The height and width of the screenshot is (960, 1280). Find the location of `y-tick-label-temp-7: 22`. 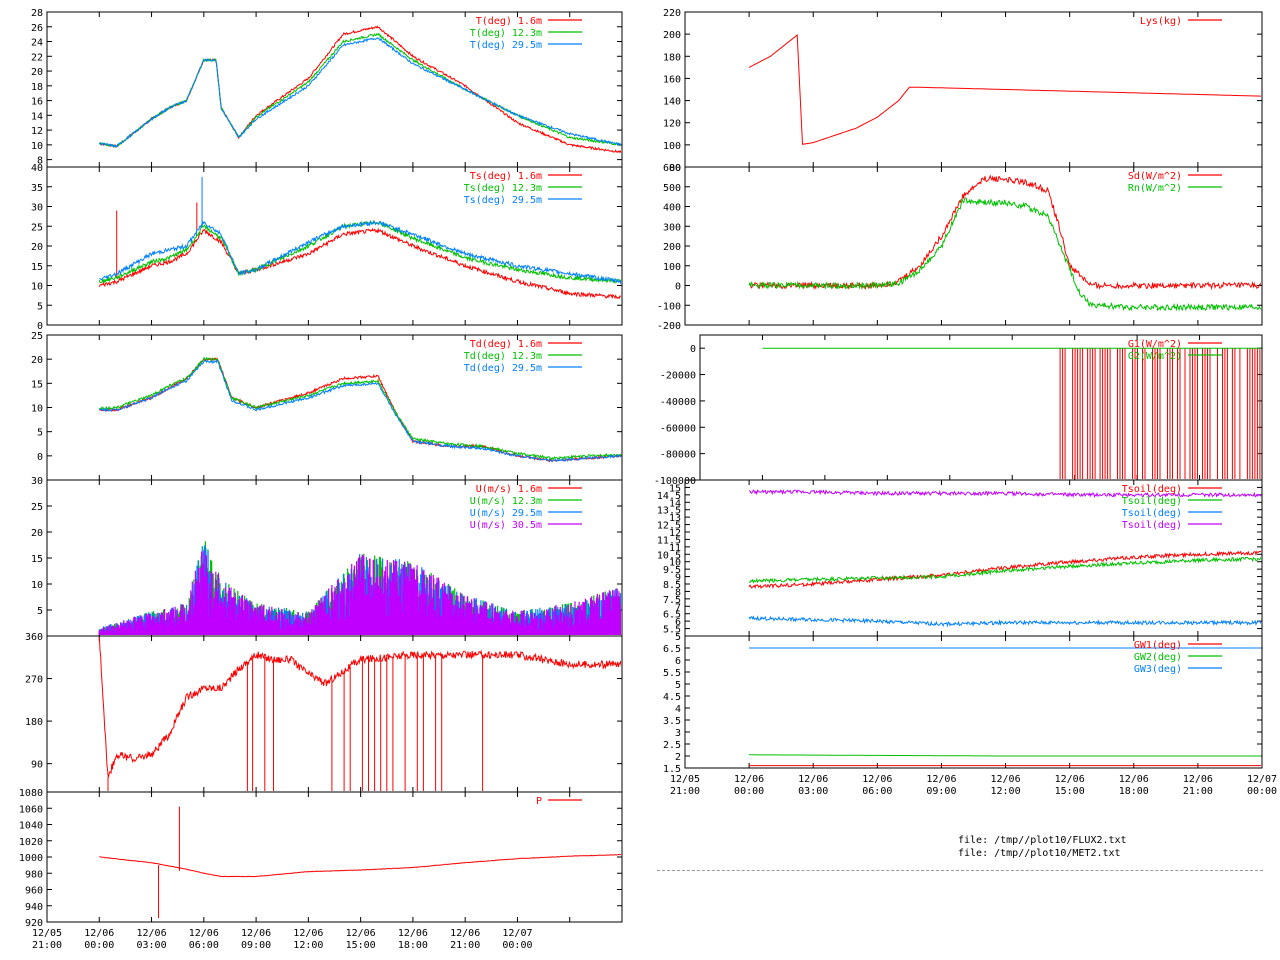

y-tick-label-temp-7: 22 is located at coordinates (37, 57).